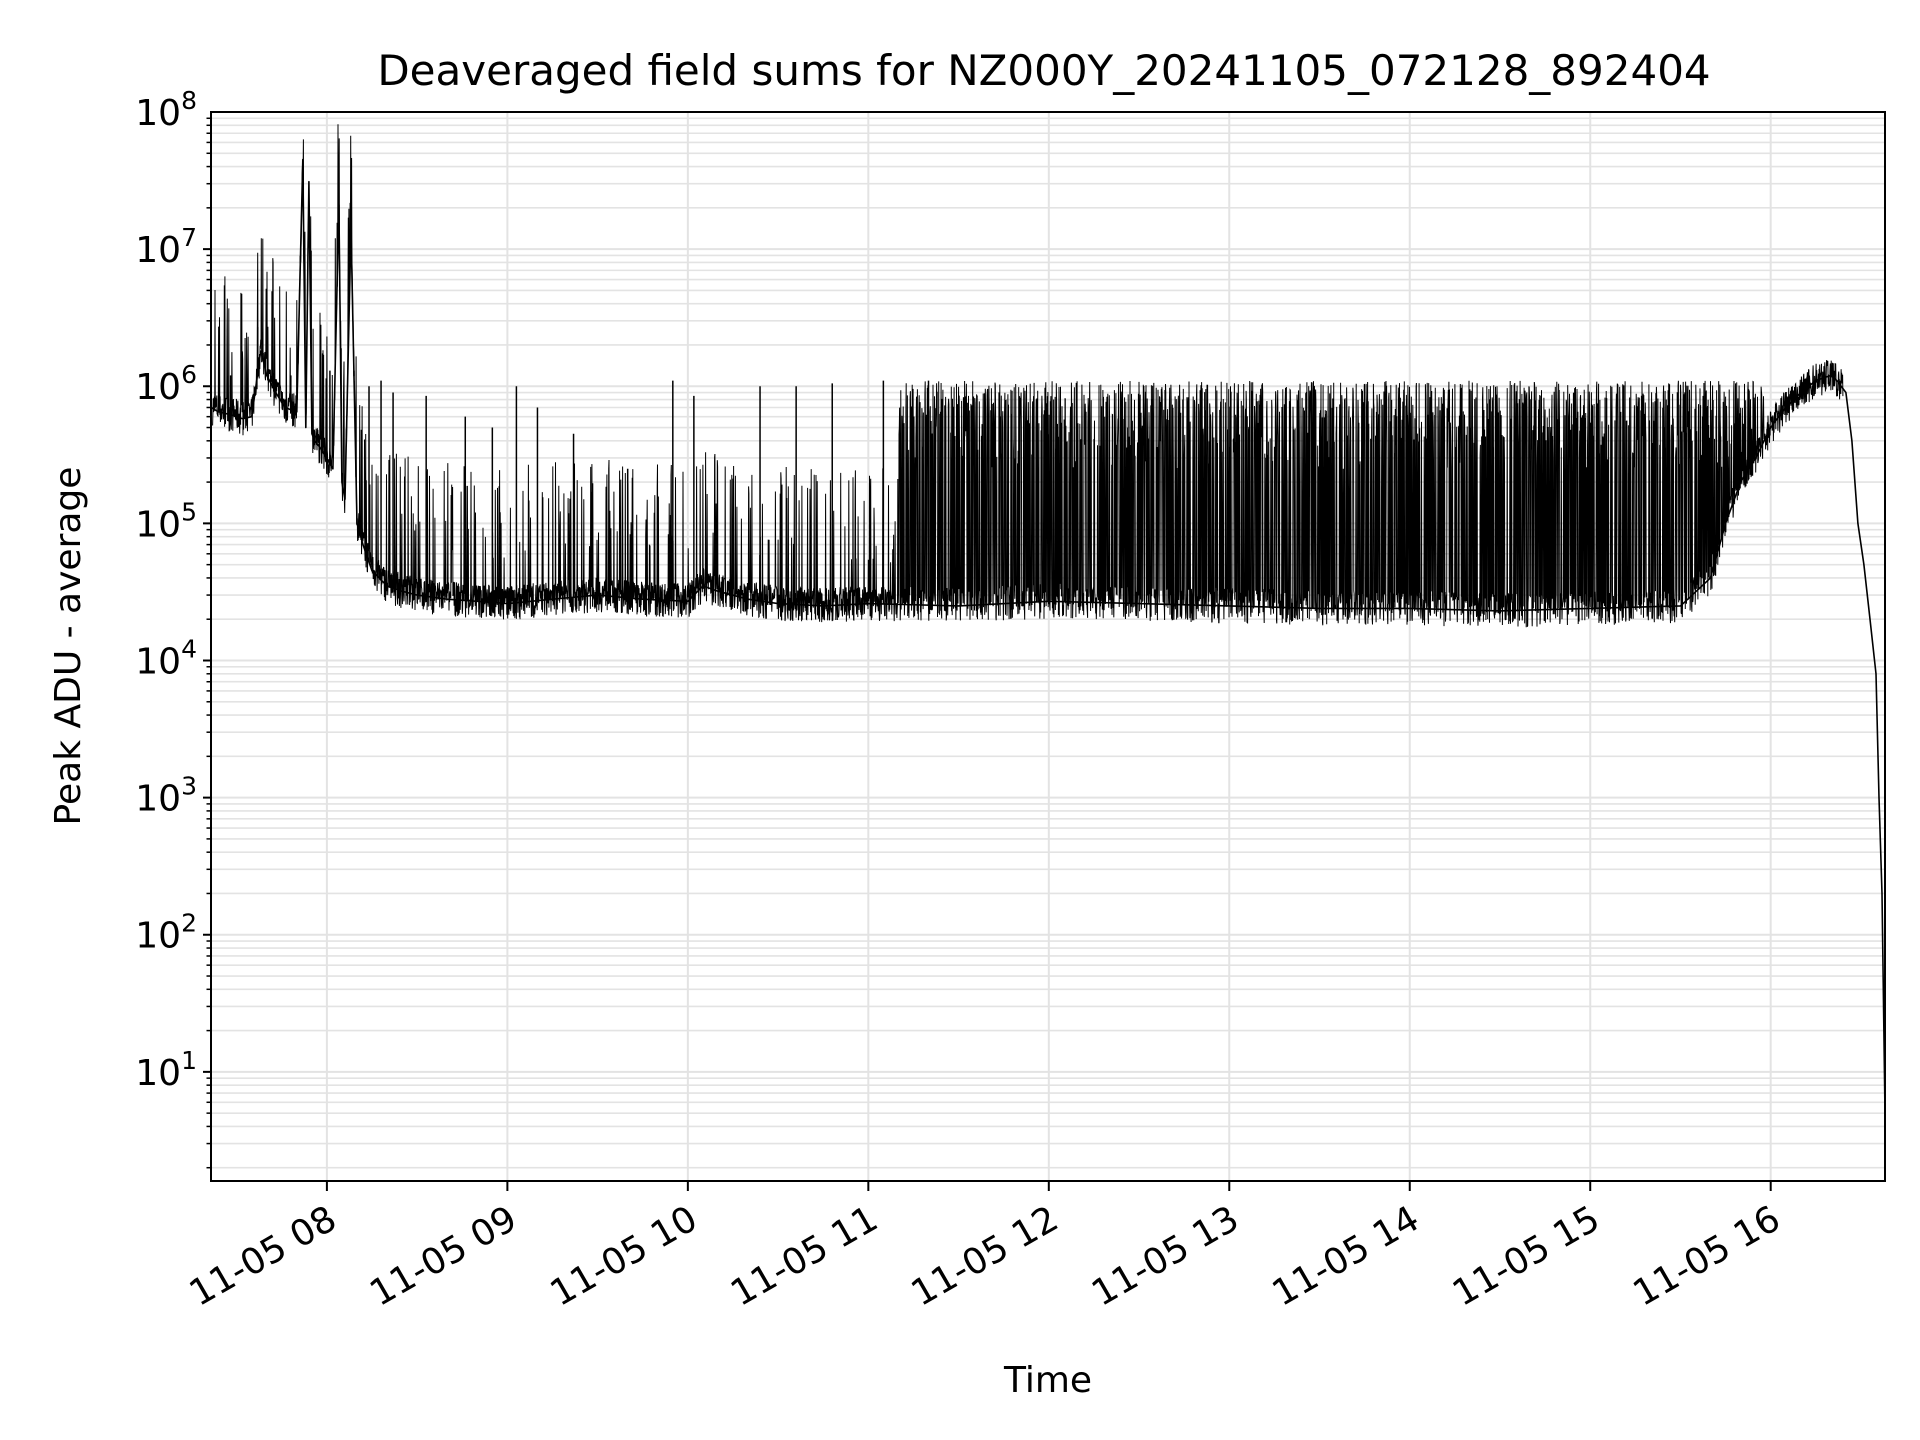 The width and height of the screenshot is (1920, 1440). I want to click on x-axis-label: Time, so click(1047, 1380).